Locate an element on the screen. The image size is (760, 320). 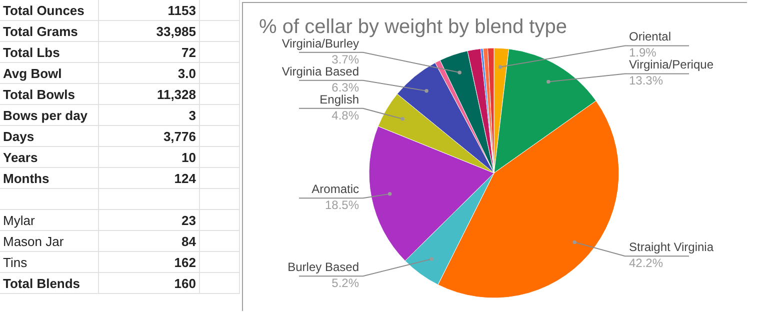
data-label: 1.9% is located at coordinates (643, 53).